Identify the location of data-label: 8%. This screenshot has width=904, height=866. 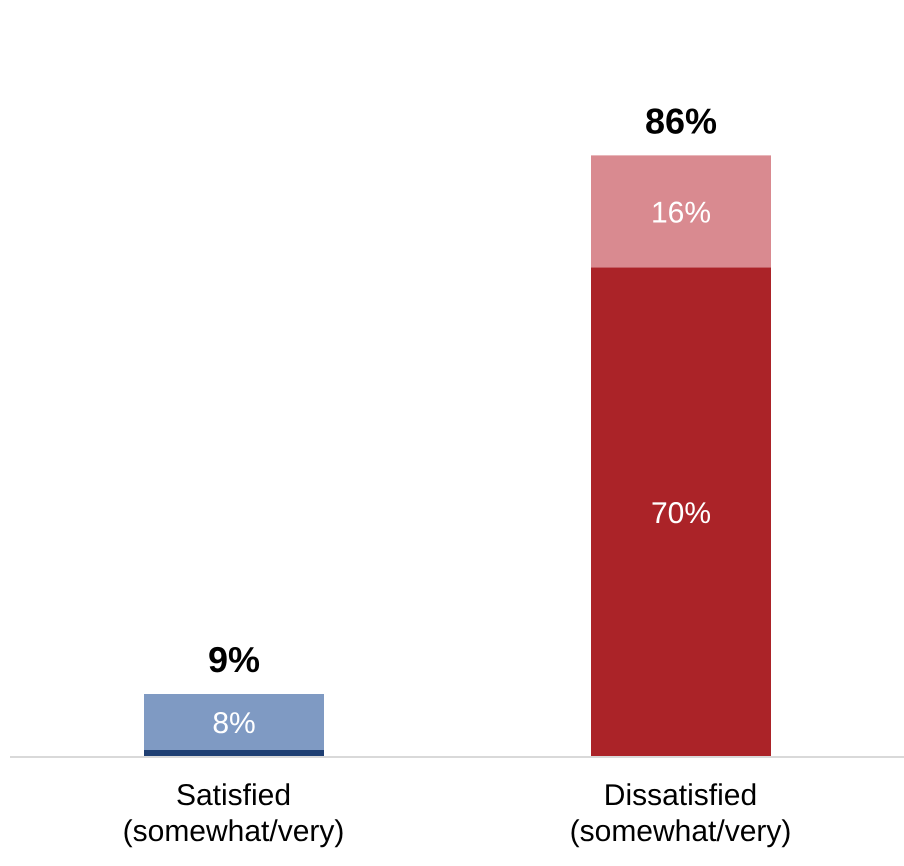
(234, 723).